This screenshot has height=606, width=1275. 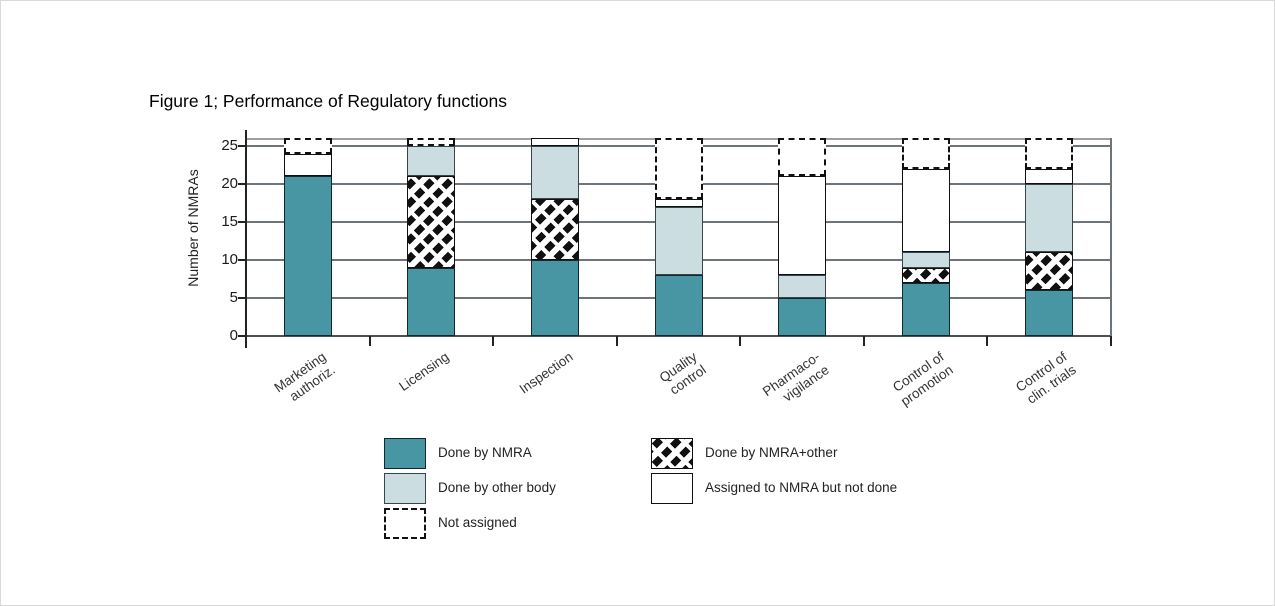 I want to click on x-category-label: Marketing authoriz., so click(x=304, y=377).